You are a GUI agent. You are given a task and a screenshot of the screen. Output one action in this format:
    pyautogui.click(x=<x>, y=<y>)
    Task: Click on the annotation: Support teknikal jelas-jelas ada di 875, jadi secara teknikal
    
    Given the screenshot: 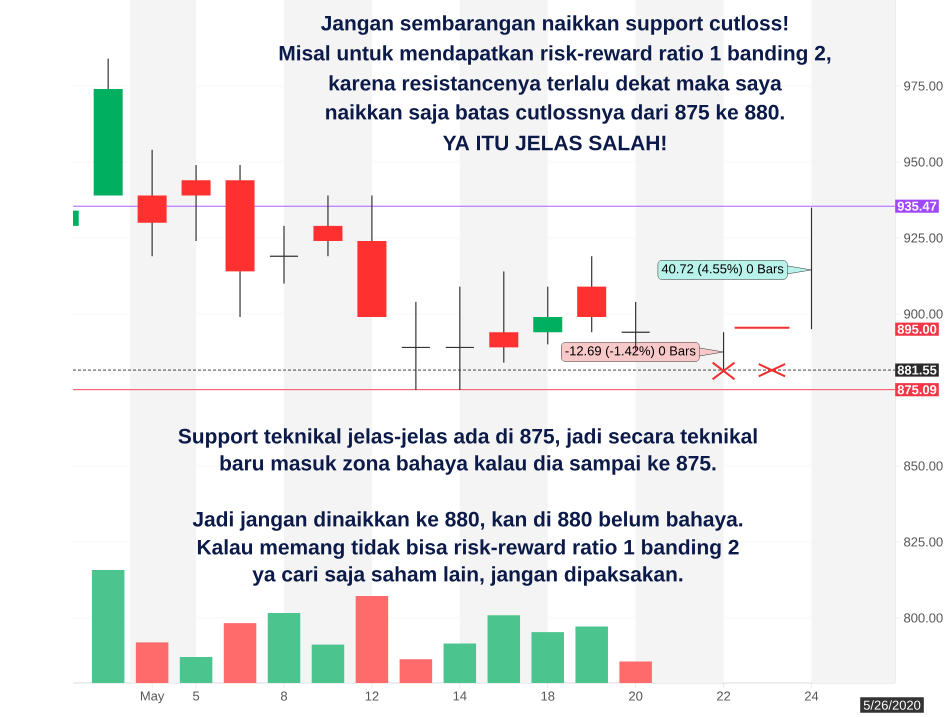 What is the action you would take?
    pyautogui.click(x=467, y=438)
    